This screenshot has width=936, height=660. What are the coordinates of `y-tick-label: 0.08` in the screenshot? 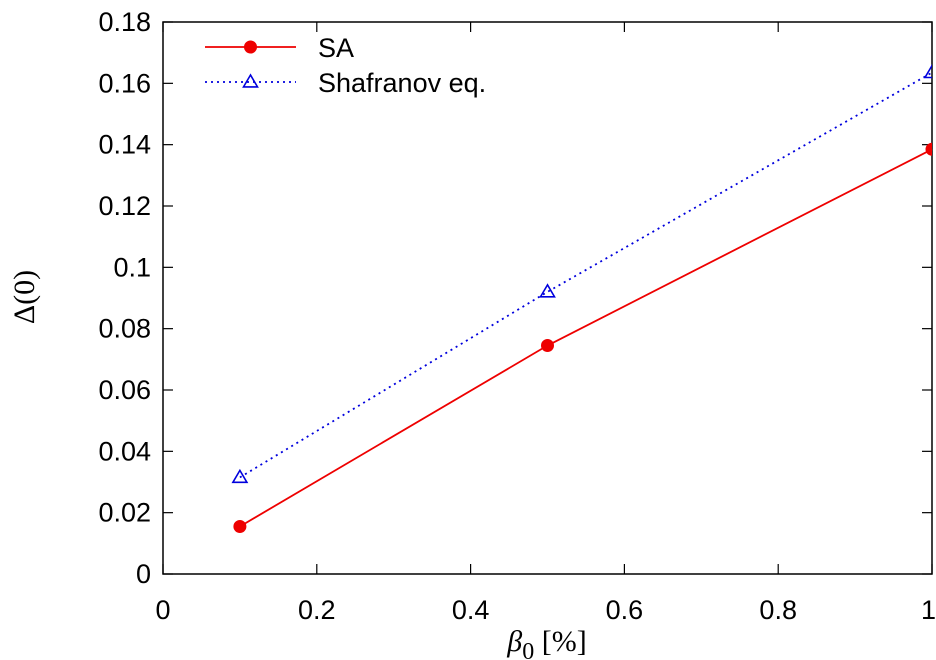 It's located at (124, 329).